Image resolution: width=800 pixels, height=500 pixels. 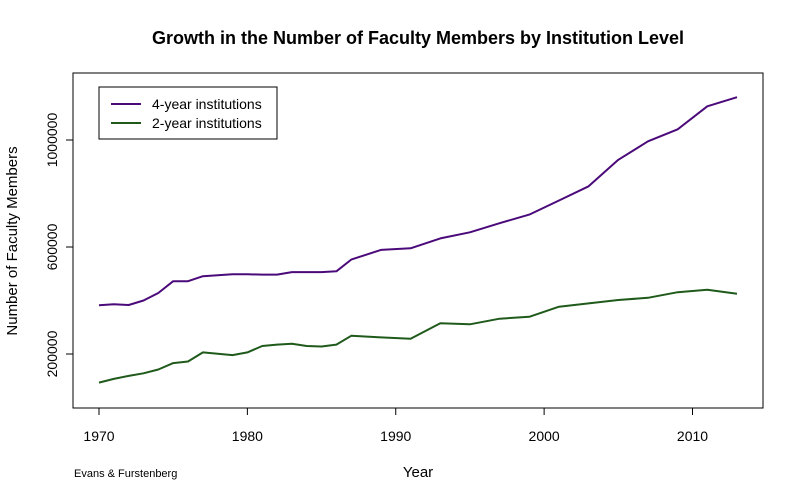 I want to click on y-tick-label: 600000, so click(x=52, y=246).